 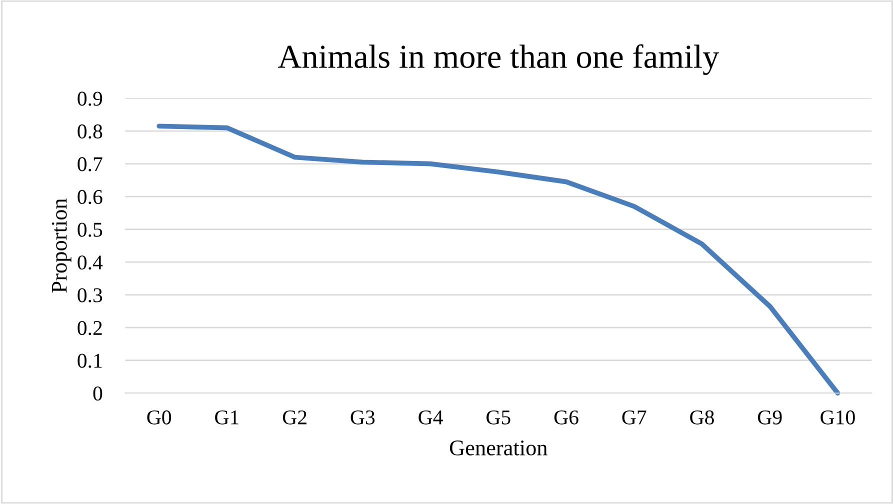 I want to click on y-tick-label: 0.2, so click(x=90, y=328).